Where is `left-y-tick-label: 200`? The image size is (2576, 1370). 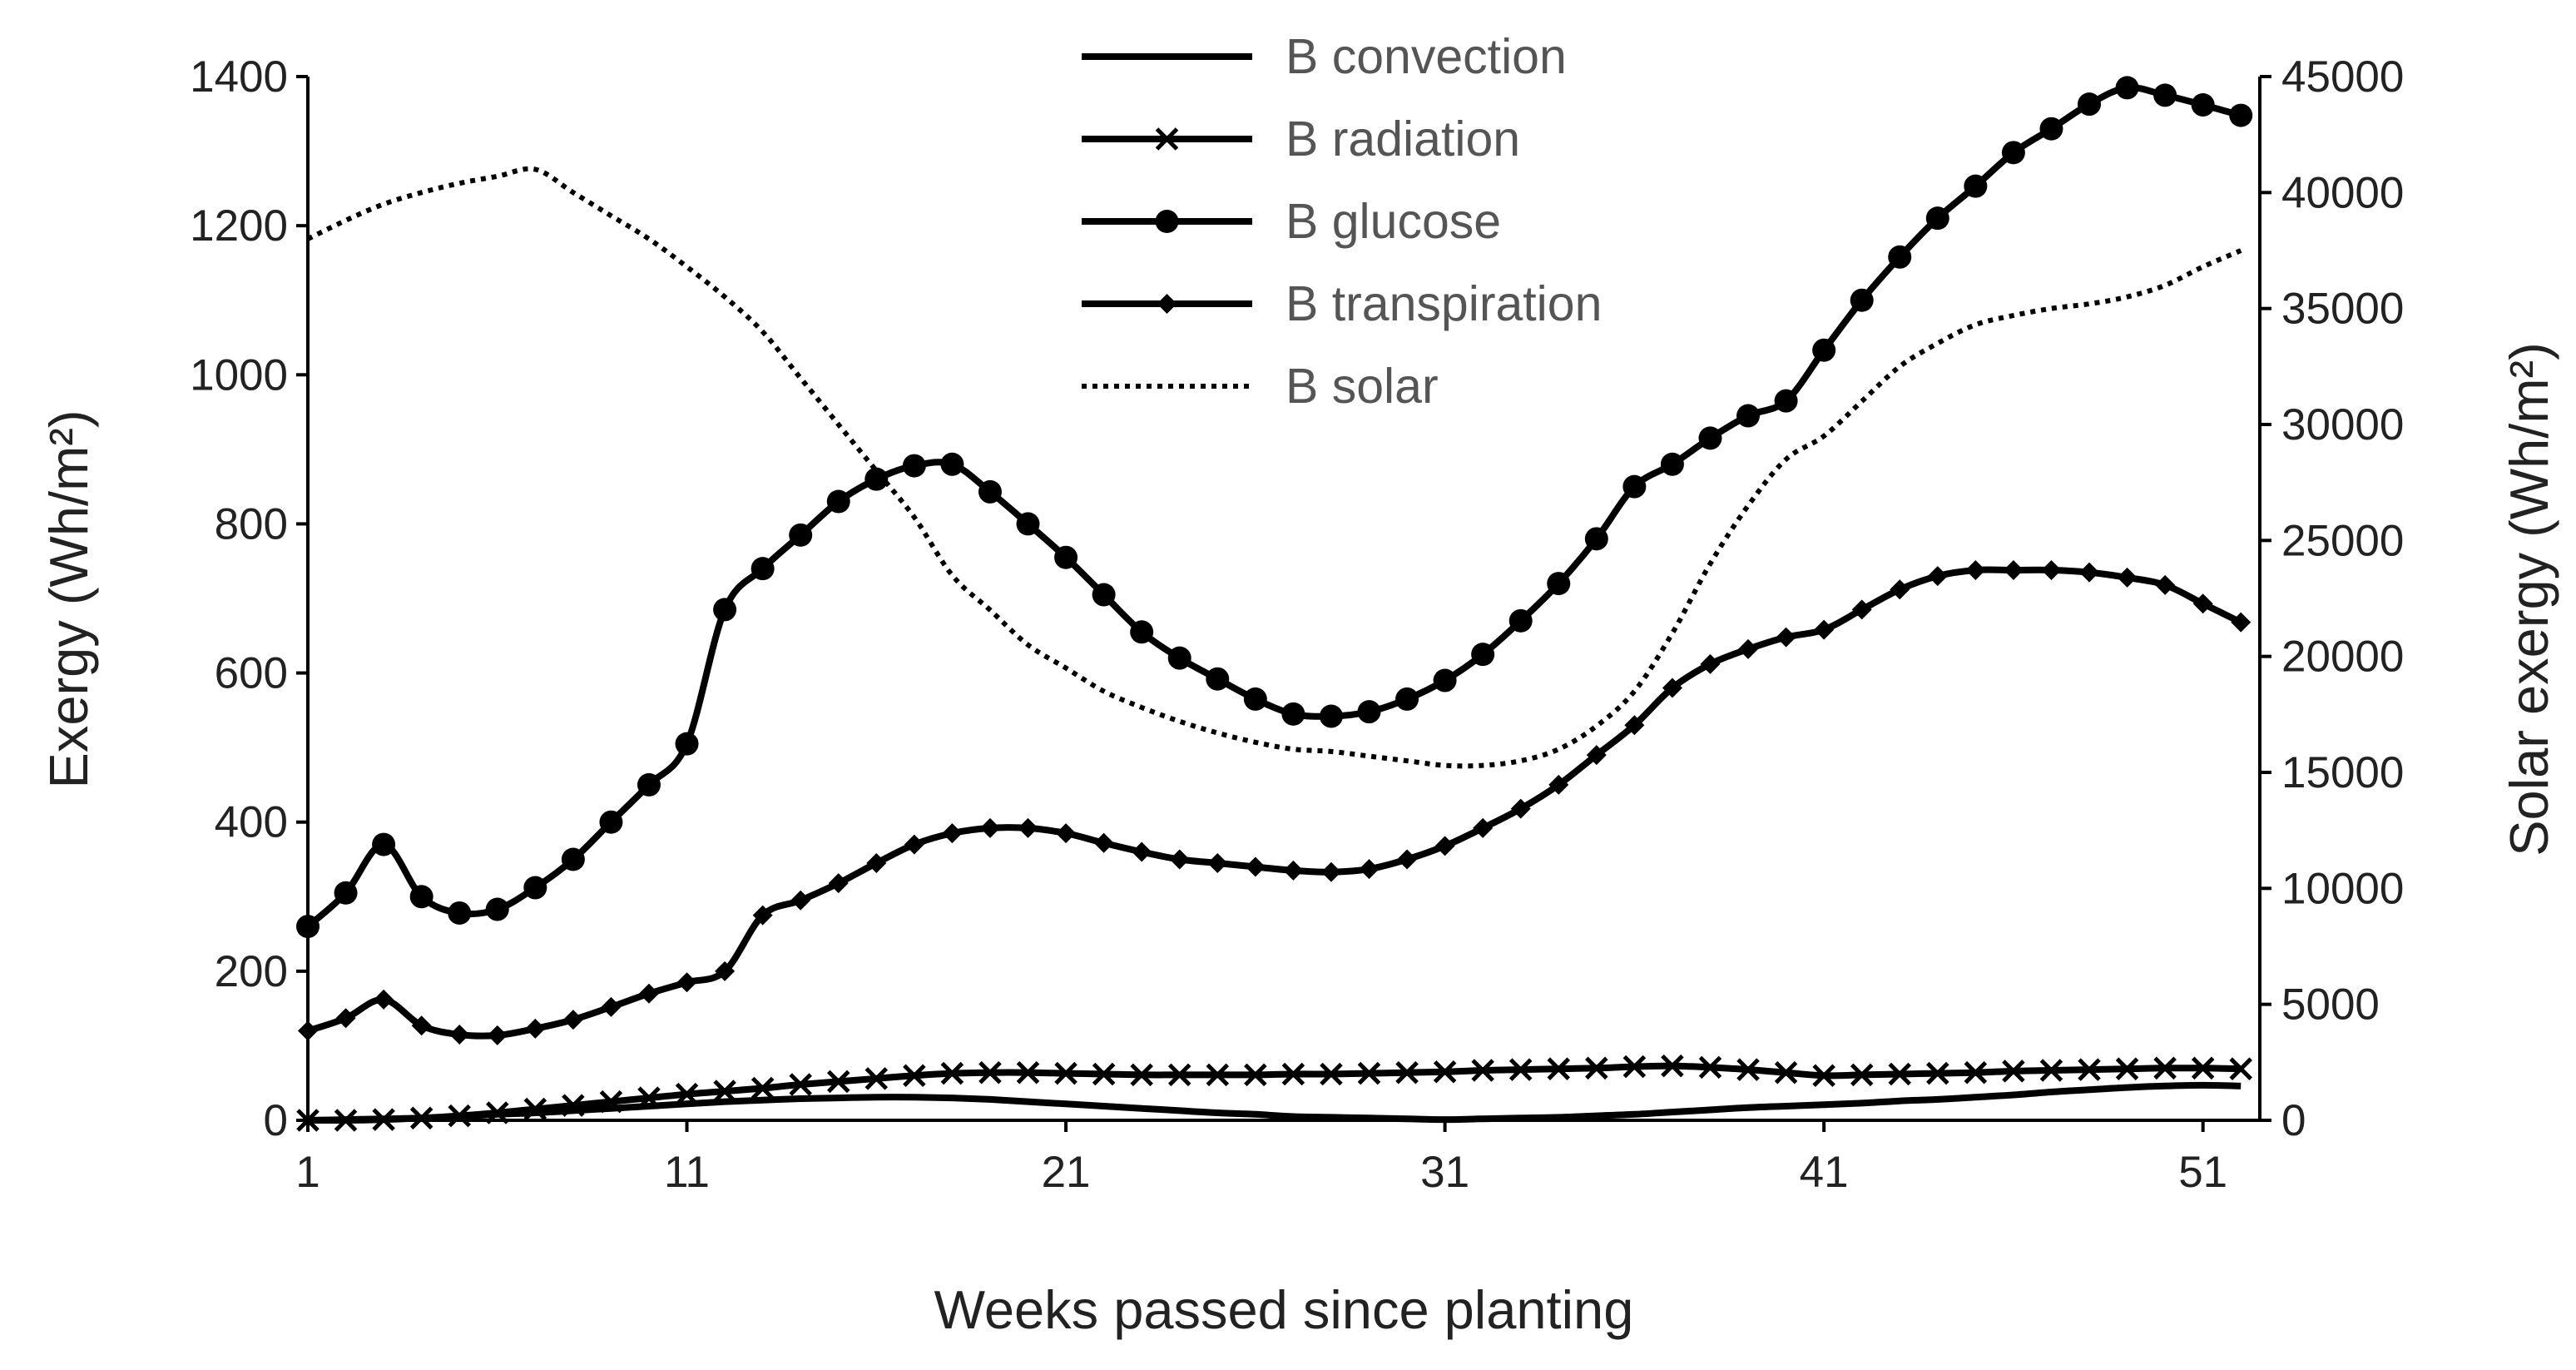
left-y-tick-label: 200 is located at coordinates (252, 972).